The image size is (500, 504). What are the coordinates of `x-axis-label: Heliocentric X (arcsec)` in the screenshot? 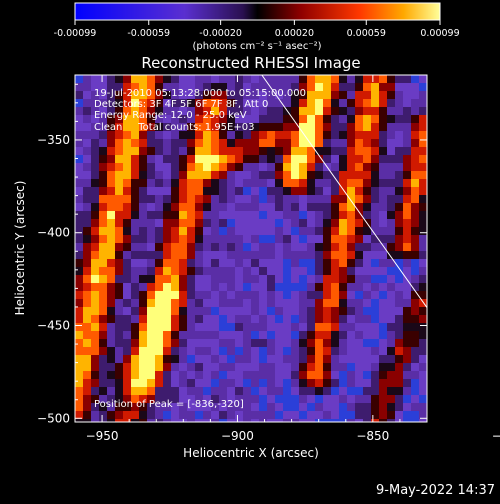 It's located at (251, 453).